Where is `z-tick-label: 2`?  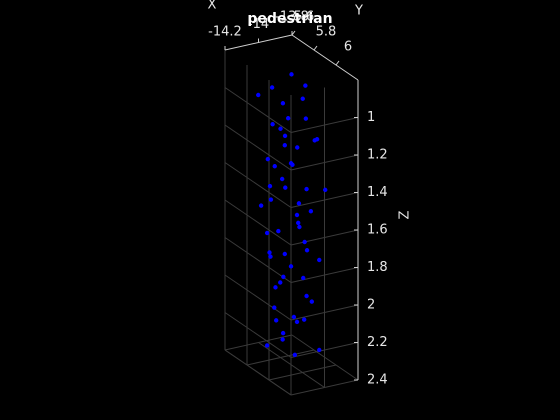 z-tick-label: 2 is located at coordinates (371, 305).